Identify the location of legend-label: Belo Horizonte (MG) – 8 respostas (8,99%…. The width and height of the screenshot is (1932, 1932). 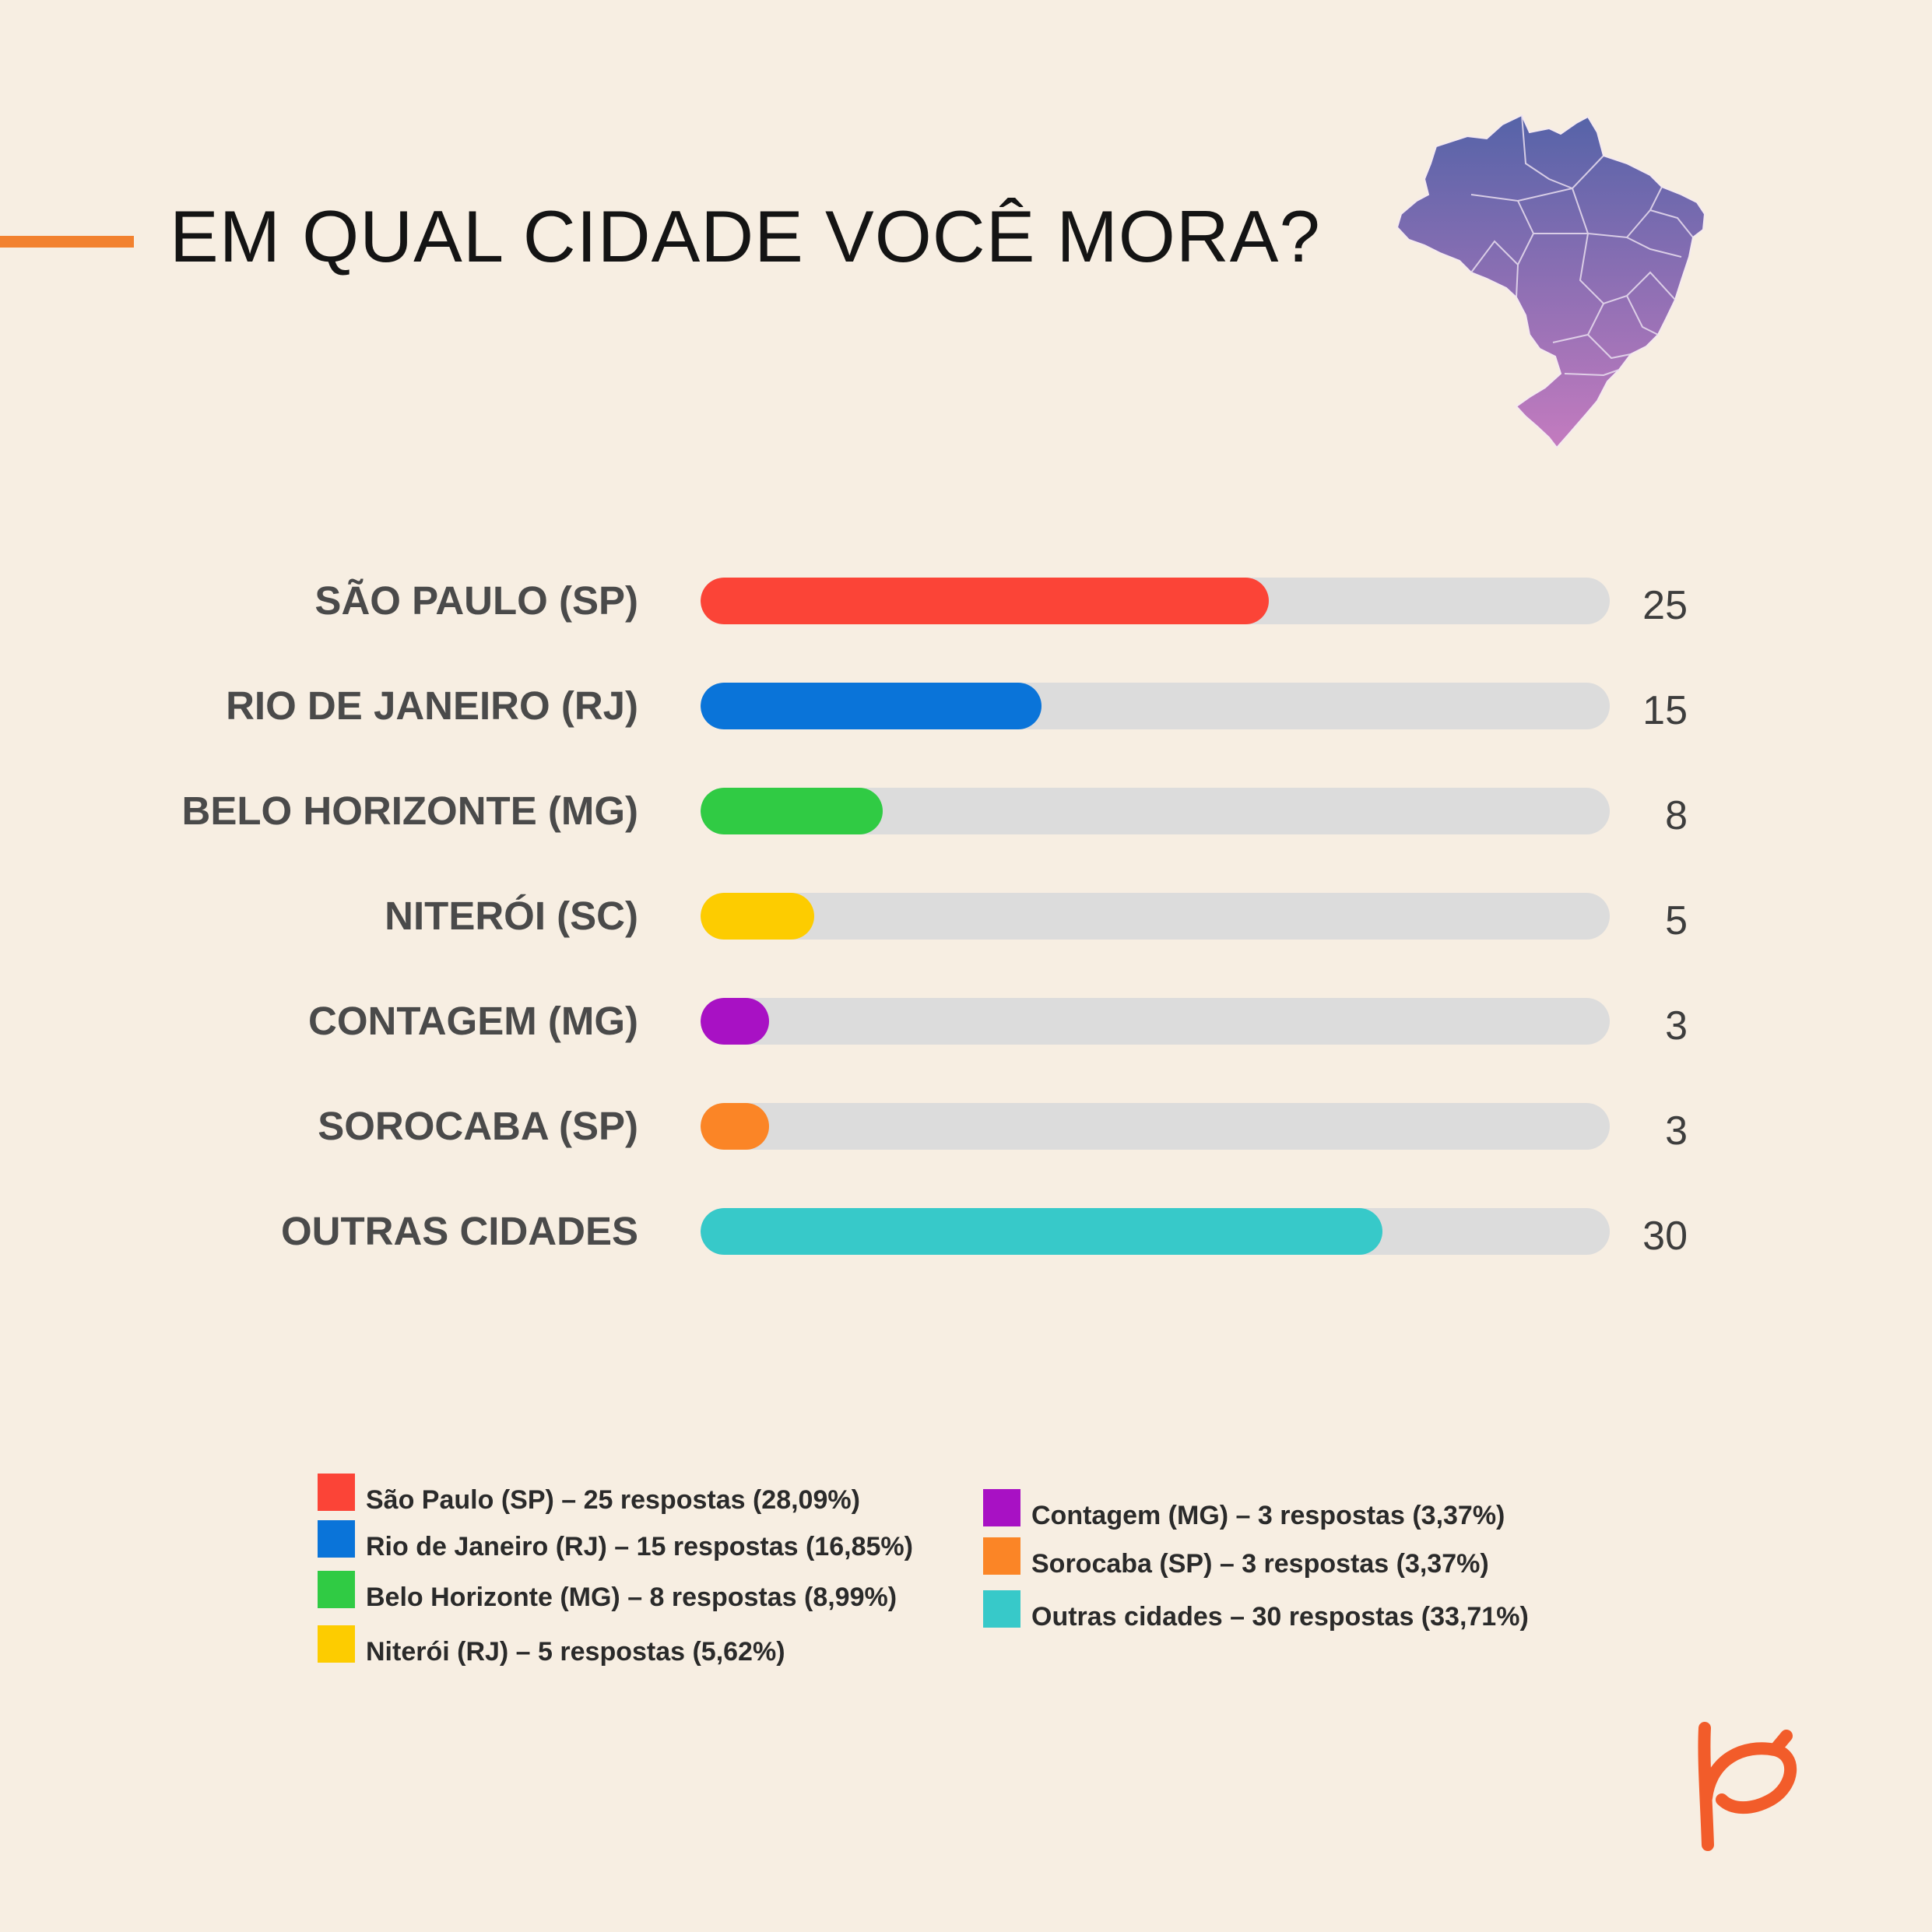
(632, 1597).